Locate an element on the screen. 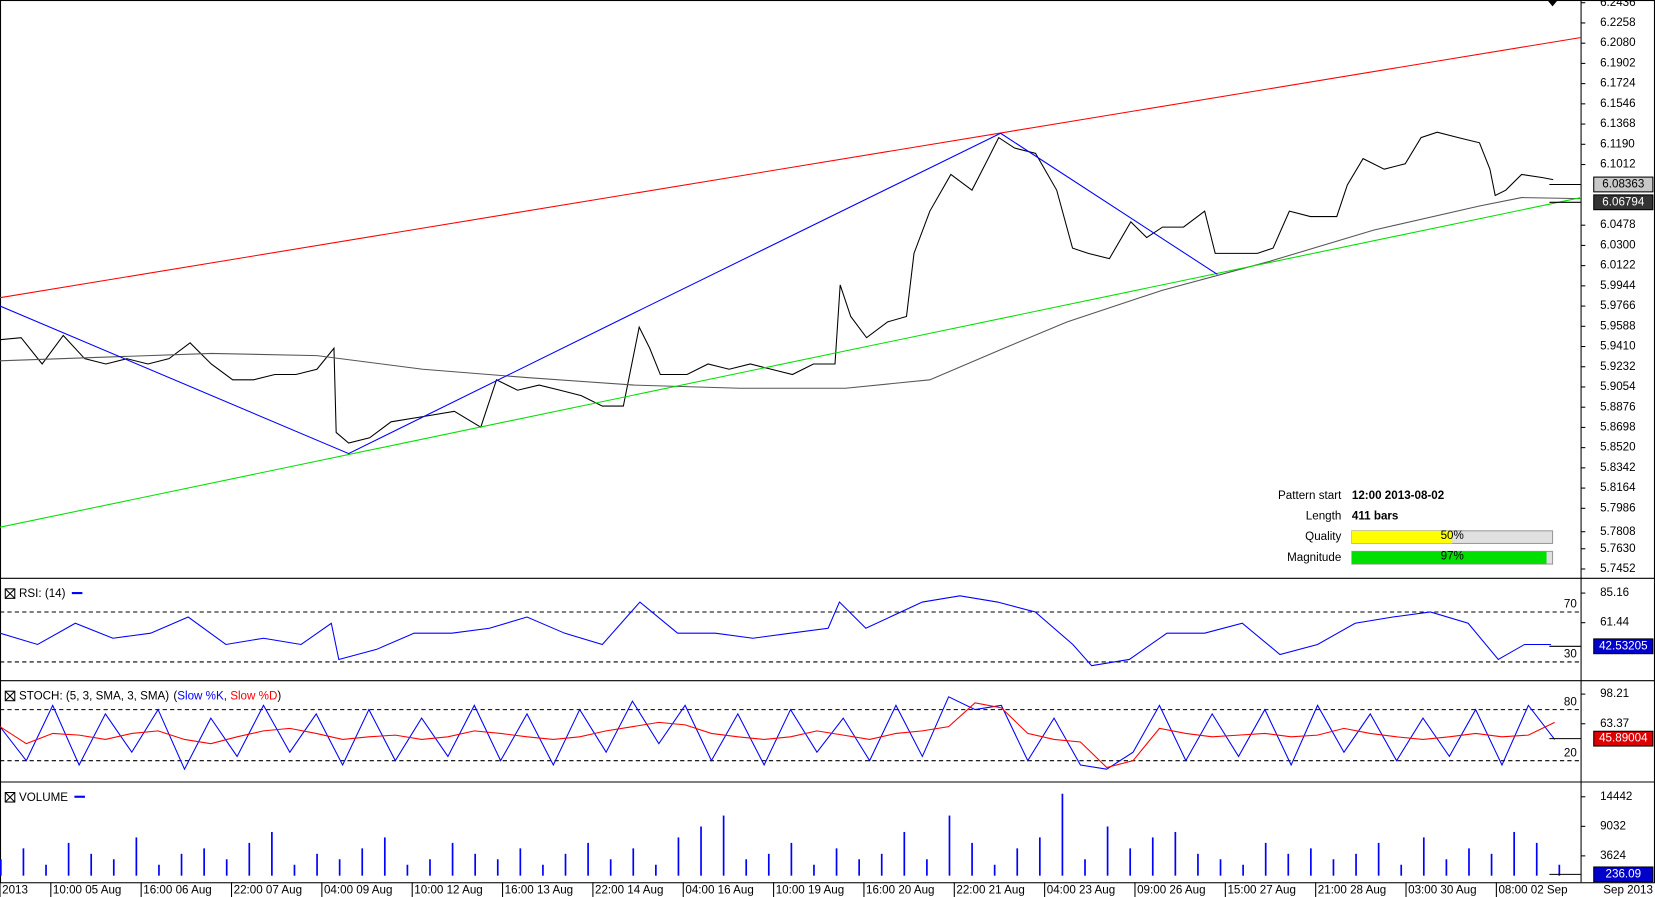  current-value-label: 42.53205 is located at coordinates (1623, 645).